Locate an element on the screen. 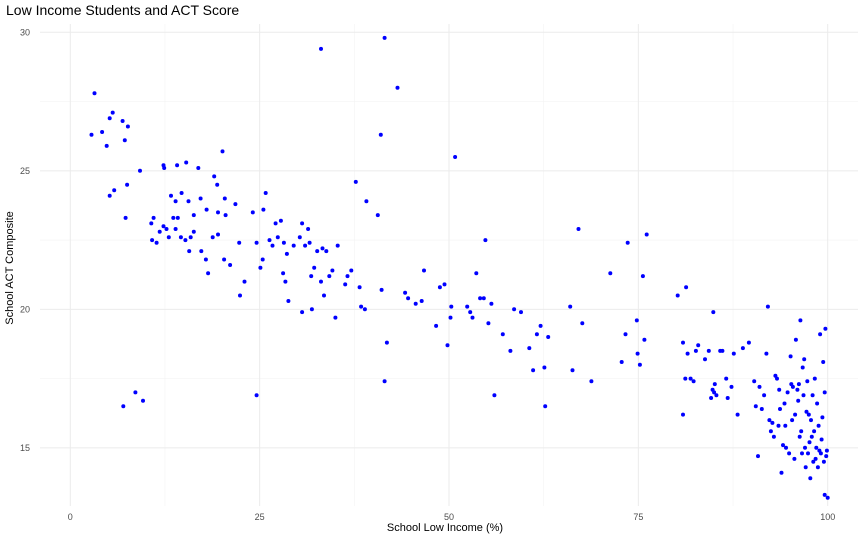  y-tick-label: 30 is located at coordinates (25, 32).